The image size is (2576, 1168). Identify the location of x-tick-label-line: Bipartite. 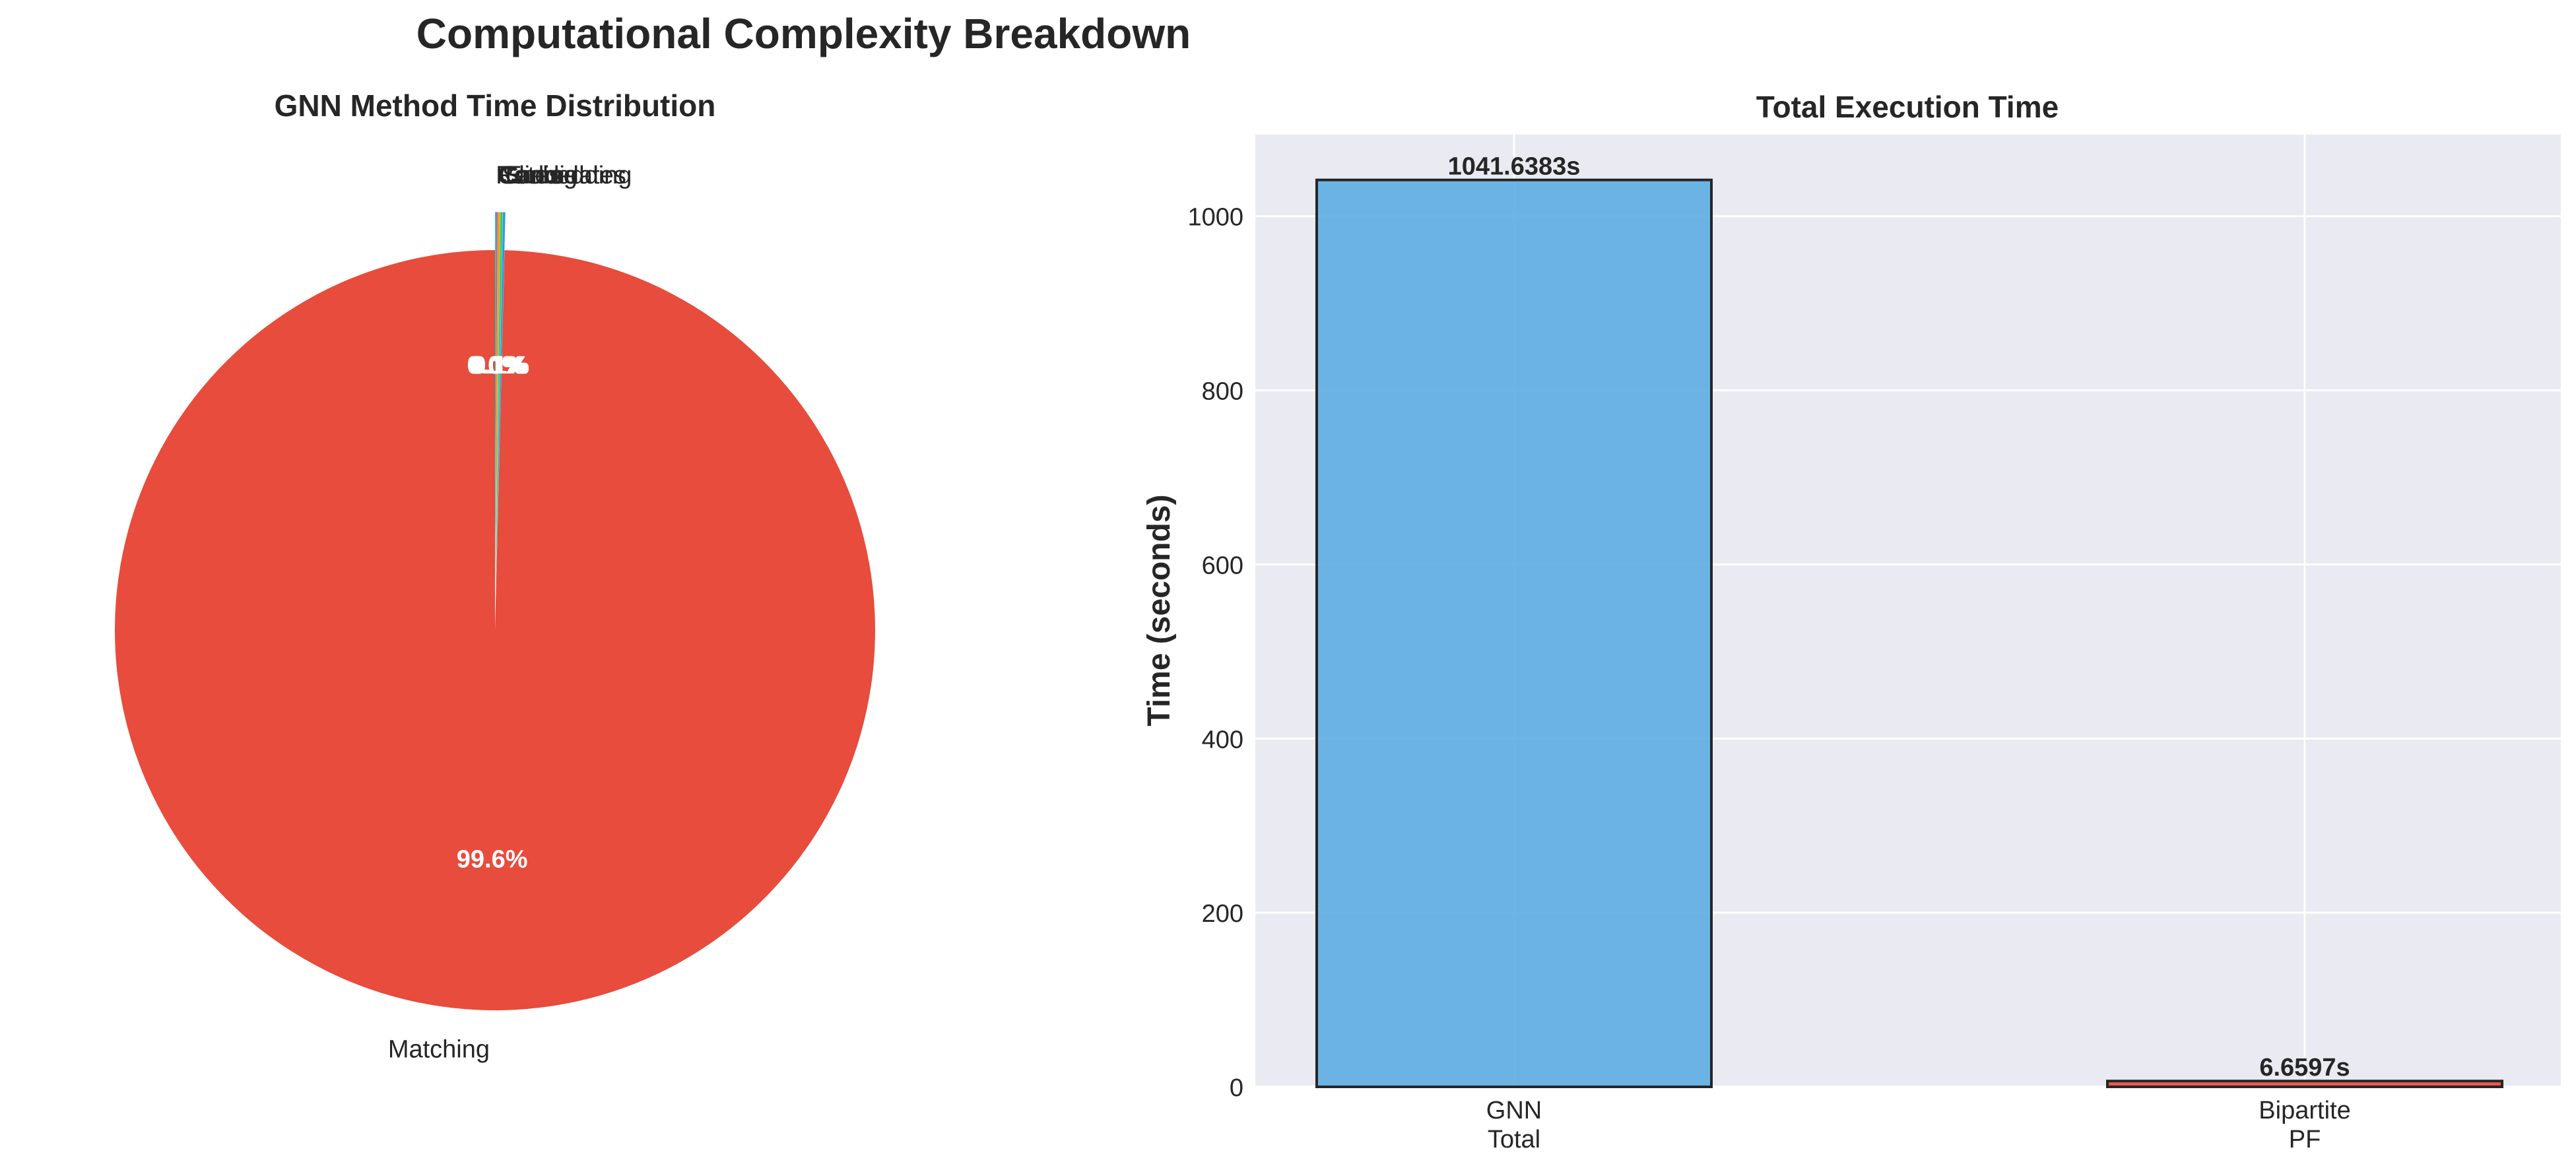
(2304, 1110).